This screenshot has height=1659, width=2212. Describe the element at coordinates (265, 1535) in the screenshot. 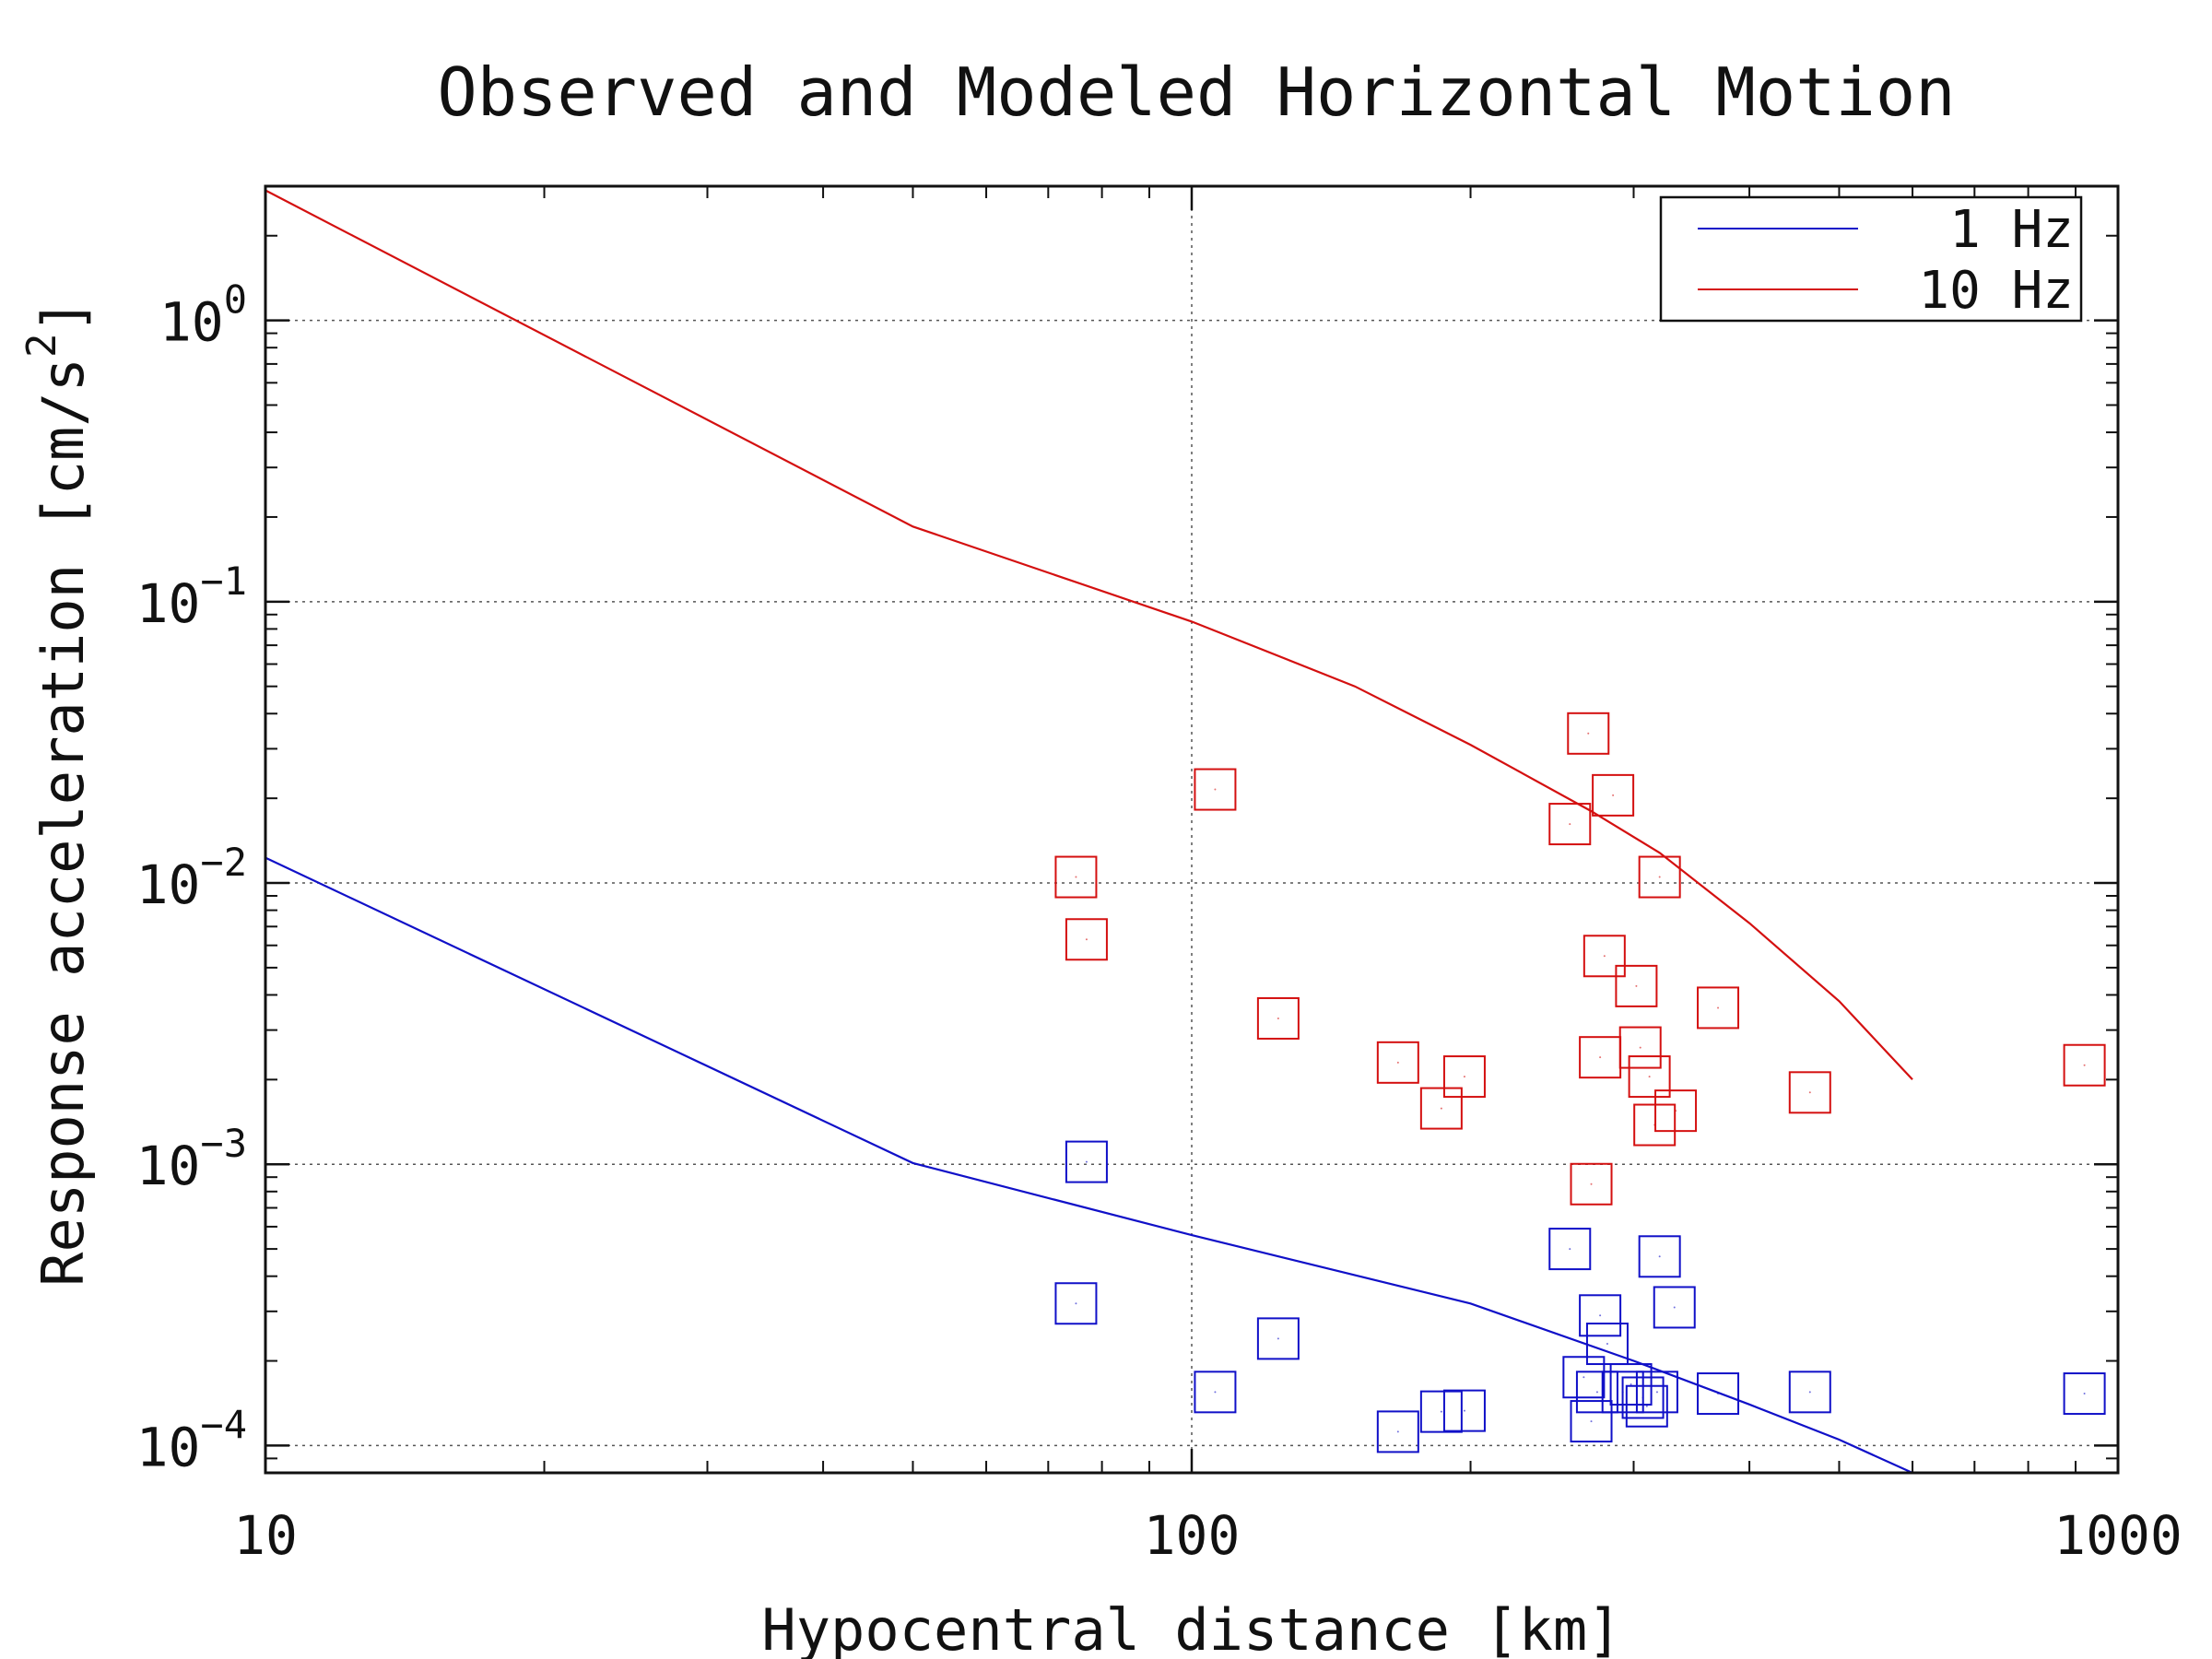

I see `x-tick-label: 10` at that location.